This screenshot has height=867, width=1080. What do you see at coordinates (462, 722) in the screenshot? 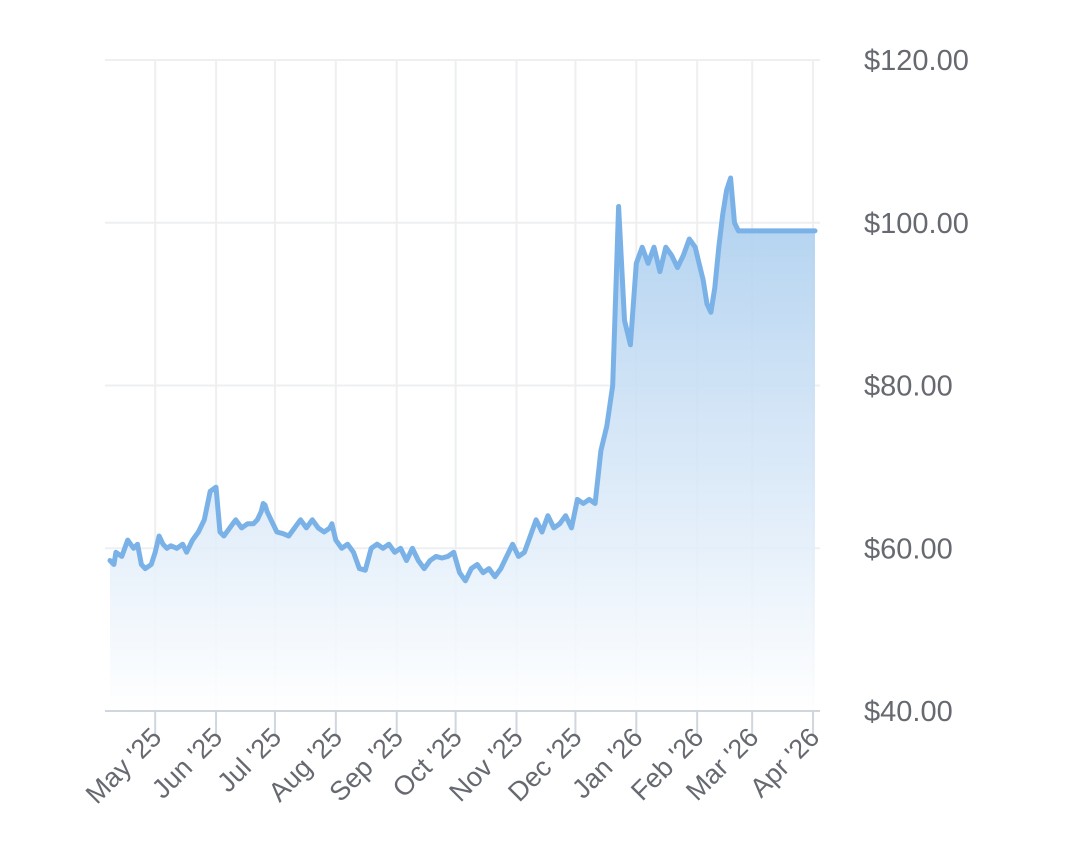
I see `x-axis` at bounding box center [462, 722].